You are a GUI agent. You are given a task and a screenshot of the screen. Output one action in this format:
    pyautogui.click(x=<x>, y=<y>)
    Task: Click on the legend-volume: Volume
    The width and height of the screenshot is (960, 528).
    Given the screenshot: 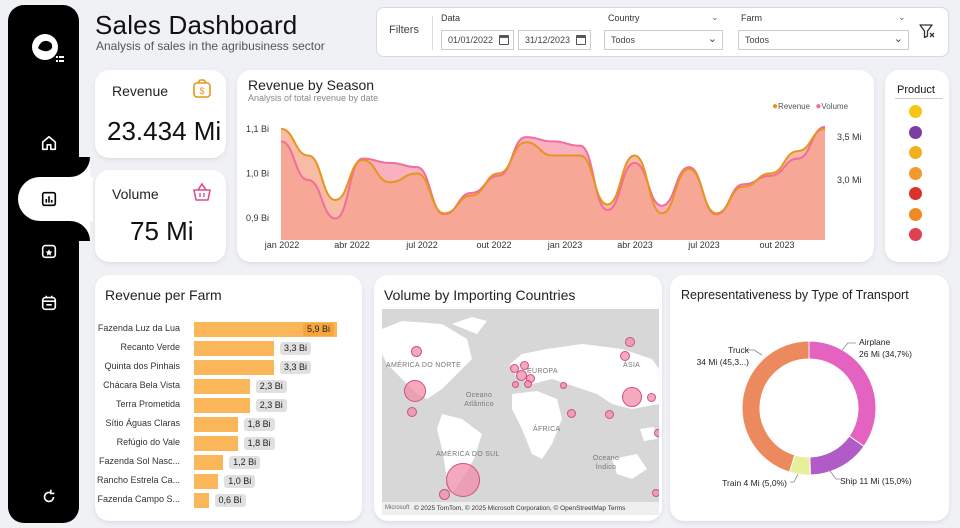 What is the action you would take?
    pyautogui.click(x=835, y=106)
    